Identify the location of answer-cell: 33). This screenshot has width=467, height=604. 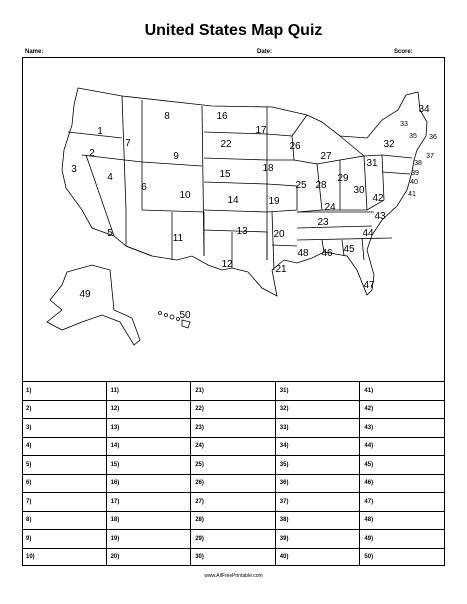
(318, 427).